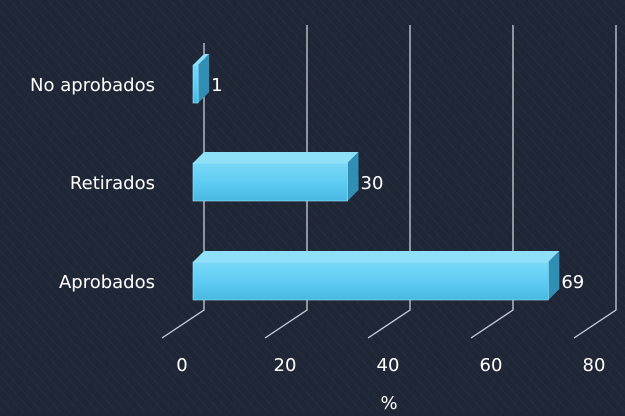 The width and height of the screenshot is (625, 416). What do you see at coordinates (285, 365) in the screenshot?
I see `x-tick-label-20: 20` at bounding box center [285, 365].